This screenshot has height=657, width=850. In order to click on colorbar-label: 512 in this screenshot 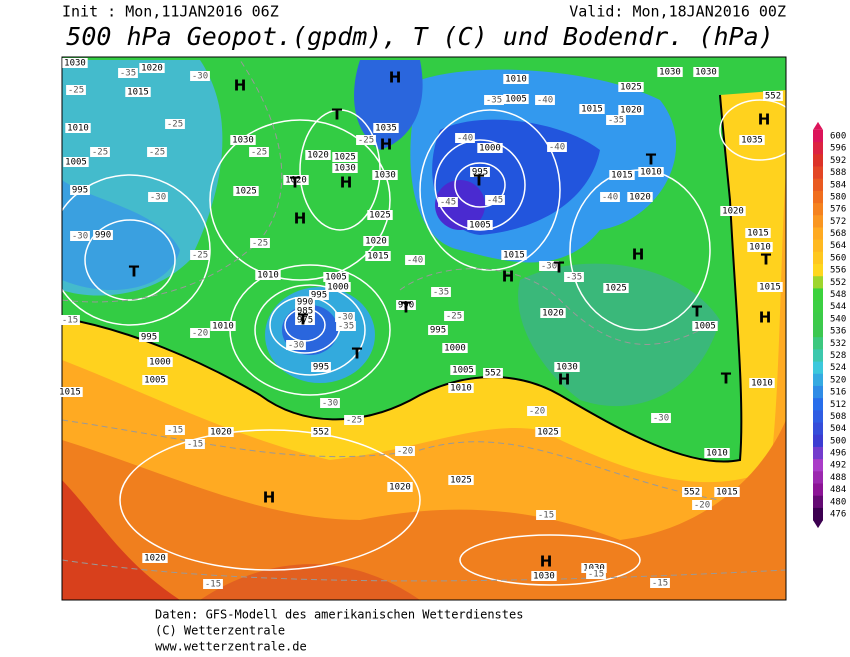, I will do `click(838, 405)`.